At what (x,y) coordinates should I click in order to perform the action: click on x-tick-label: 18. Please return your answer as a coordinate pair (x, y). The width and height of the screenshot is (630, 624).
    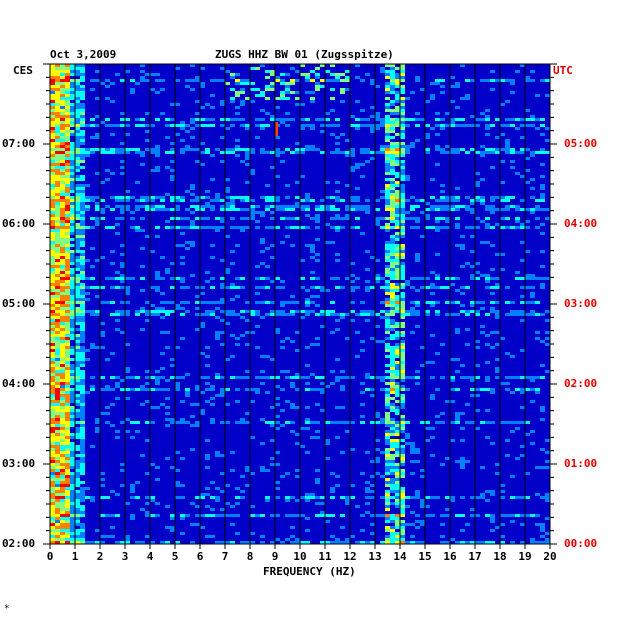
    Looking at the image, I should click on (500, 556).